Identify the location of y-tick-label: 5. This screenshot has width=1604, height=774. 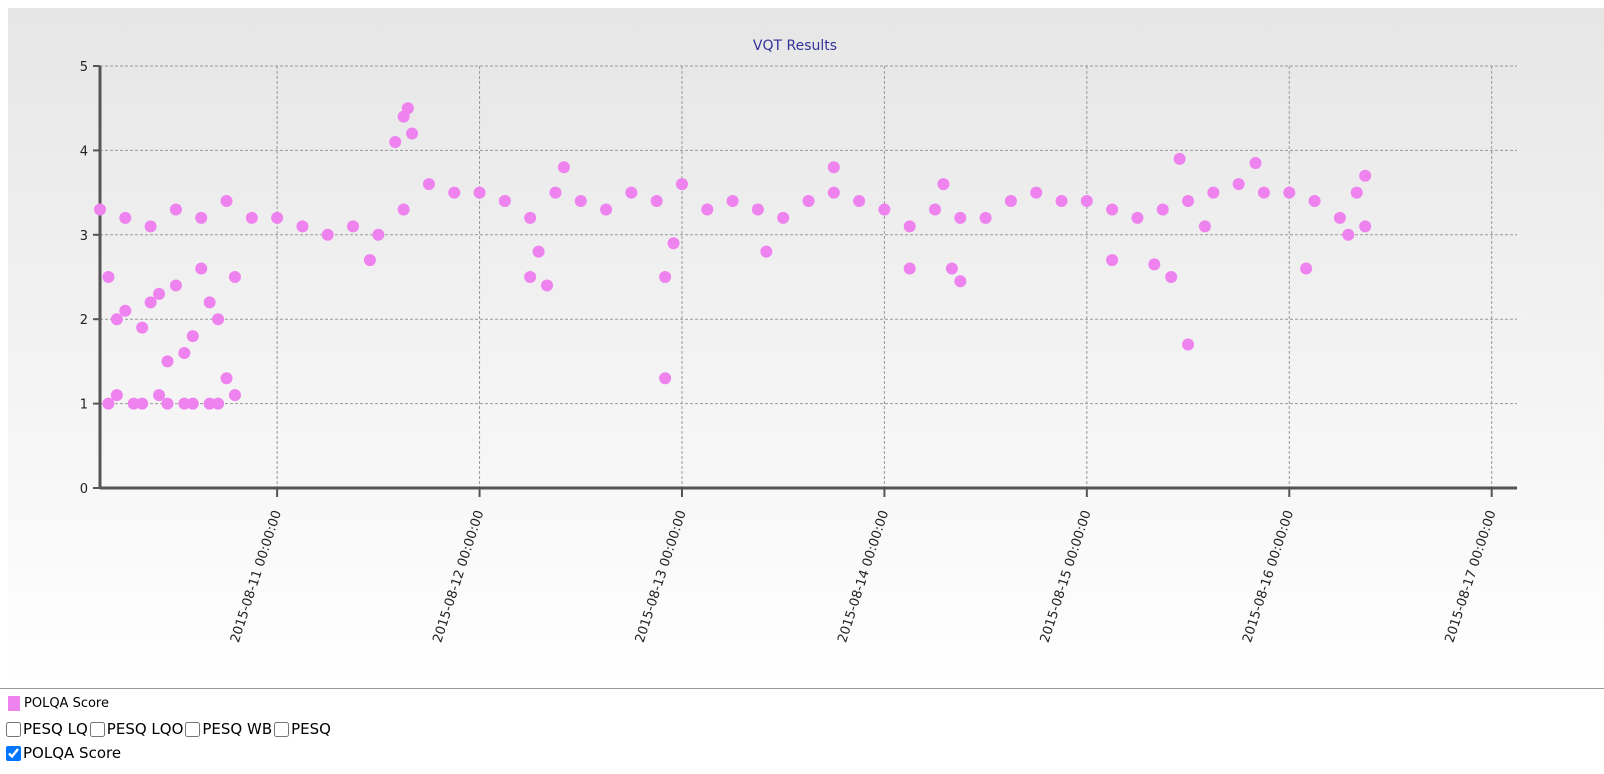
(84, 67).